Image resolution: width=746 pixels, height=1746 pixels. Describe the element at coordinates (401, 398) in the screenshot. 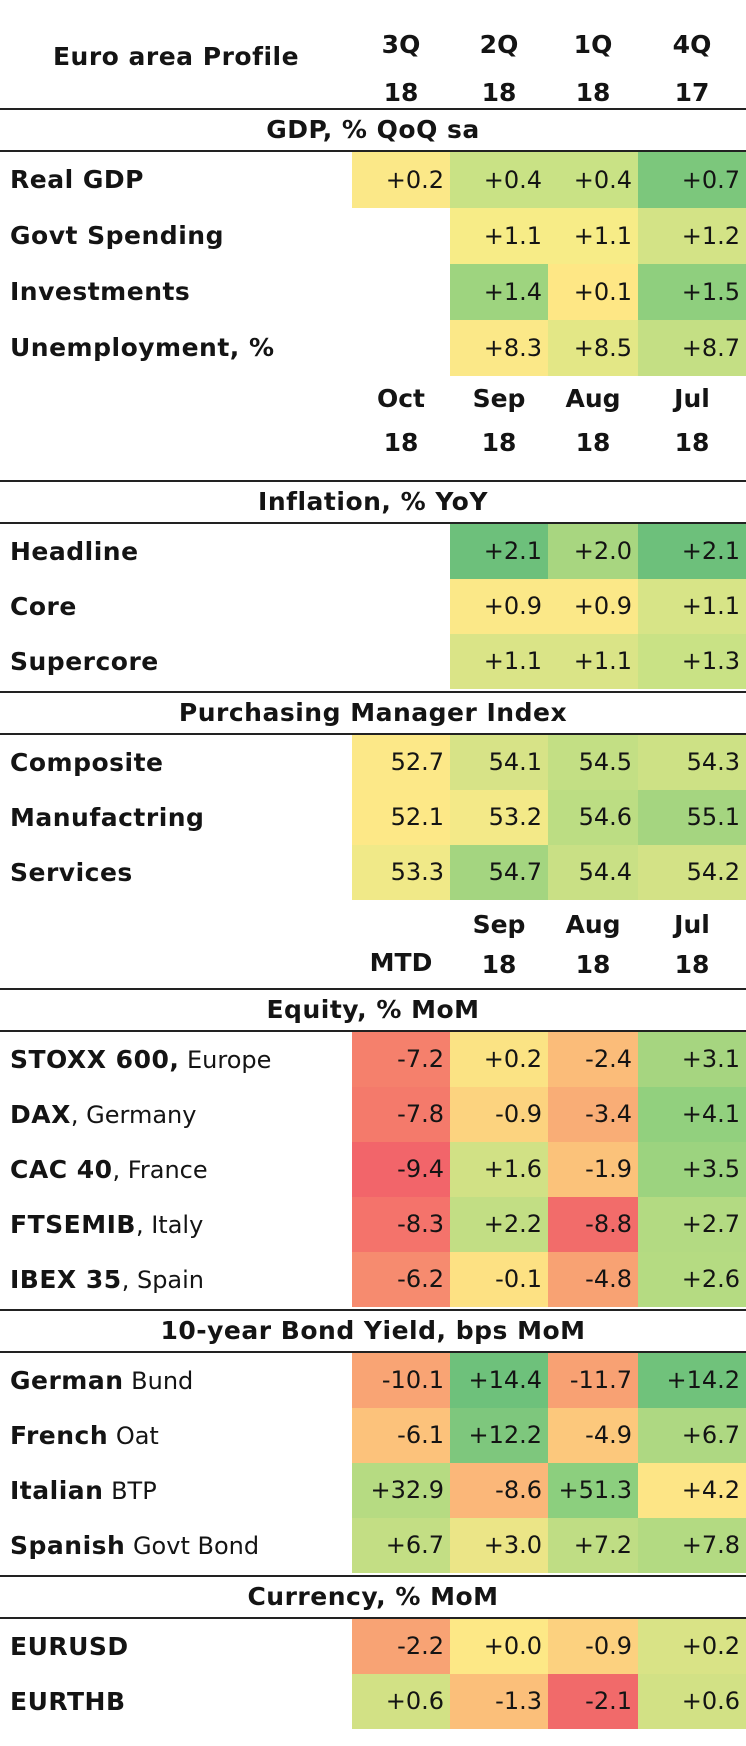

I see `column-header-period: Oct` at that location.